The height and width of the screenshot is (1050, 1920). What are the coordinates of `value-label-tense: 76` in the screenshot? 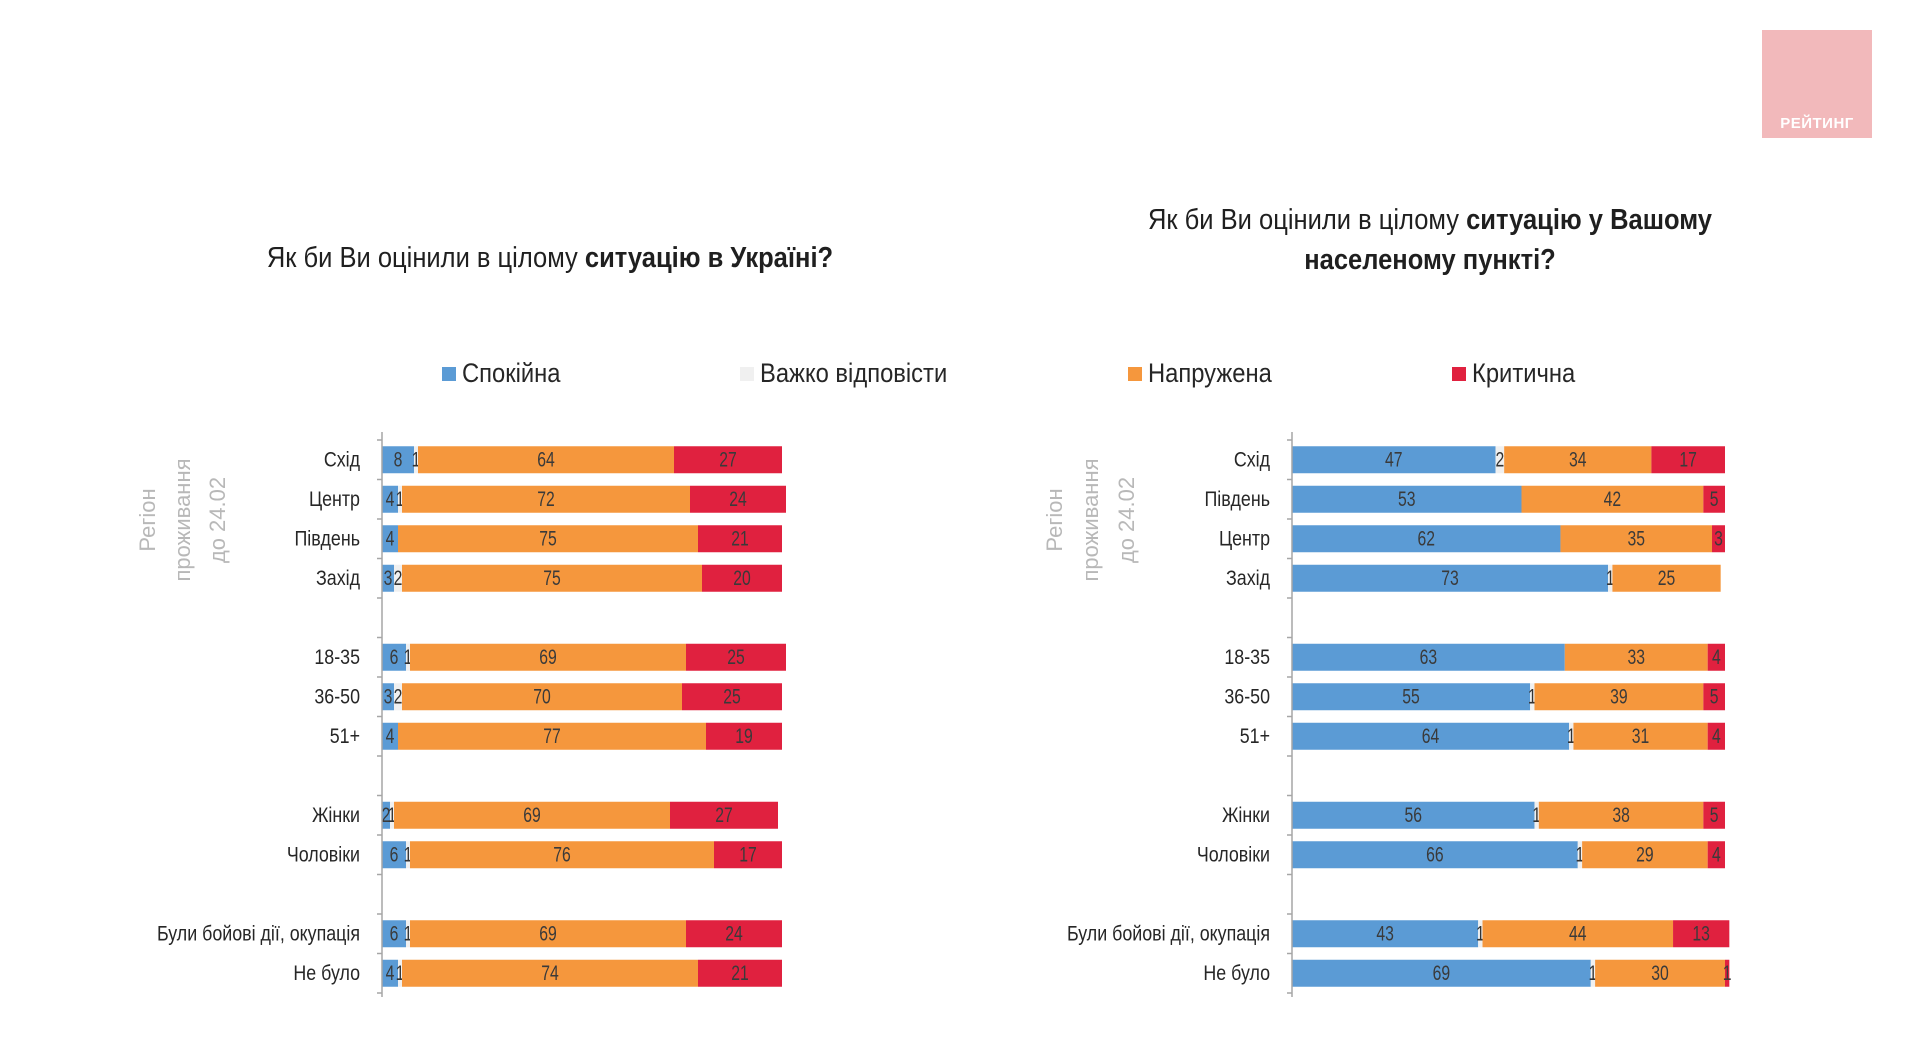 It's located at (562, 855).